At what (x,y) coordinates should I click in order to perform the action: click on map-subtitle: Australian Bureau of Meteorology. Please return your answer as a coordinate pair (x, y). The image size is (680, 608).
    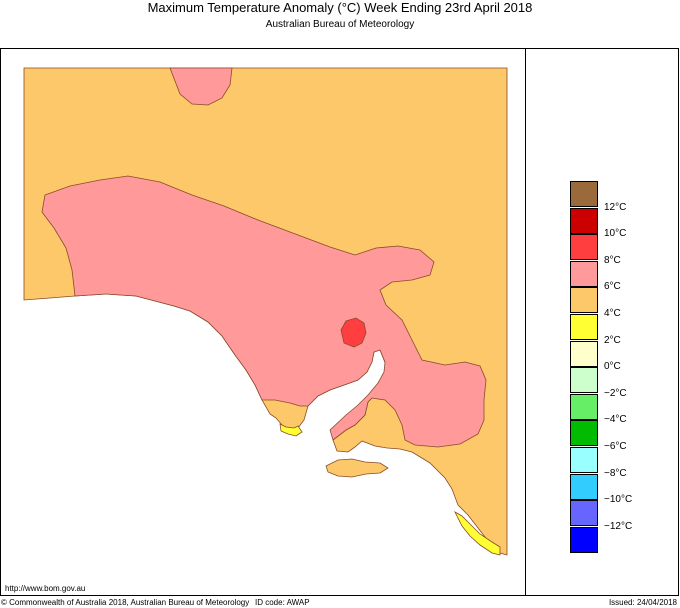
    Looking at the image, I should click on (340, 24).